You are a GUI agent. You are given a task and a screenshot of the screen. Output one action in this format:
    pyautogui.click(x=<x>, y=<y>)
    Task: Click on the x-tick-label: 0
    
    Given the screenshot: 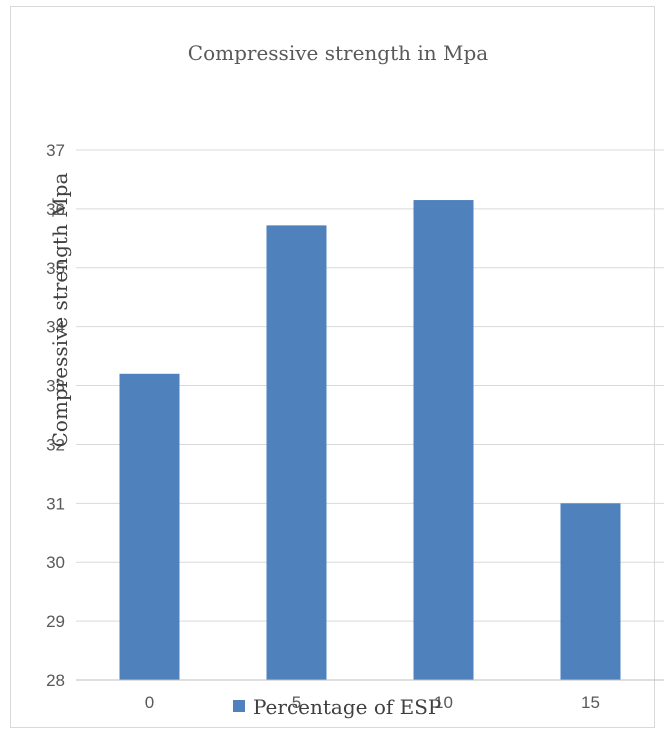 What is the action you would take?
    pyautogui.click(x=149, y=702)
    